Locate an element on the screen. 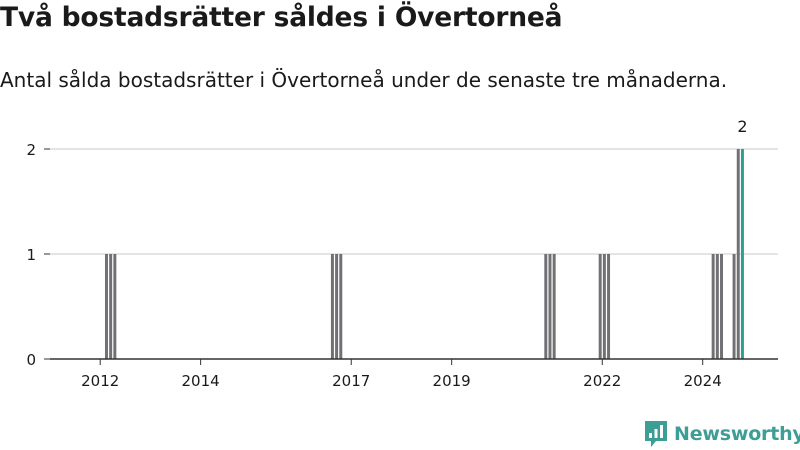  x-tick-label: 2024 is located at coordinates (703, 381).